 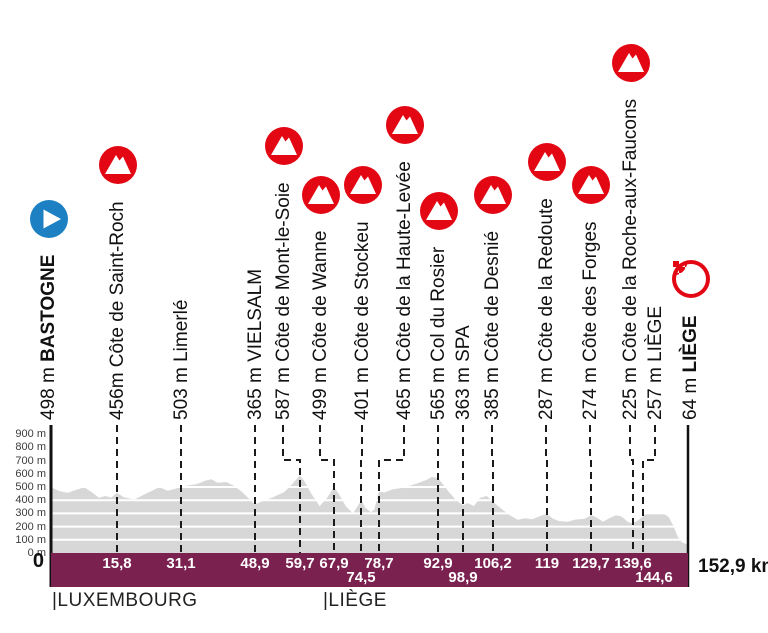 I want to click on altitude-text: 257 m, so click(x=655, y=393).